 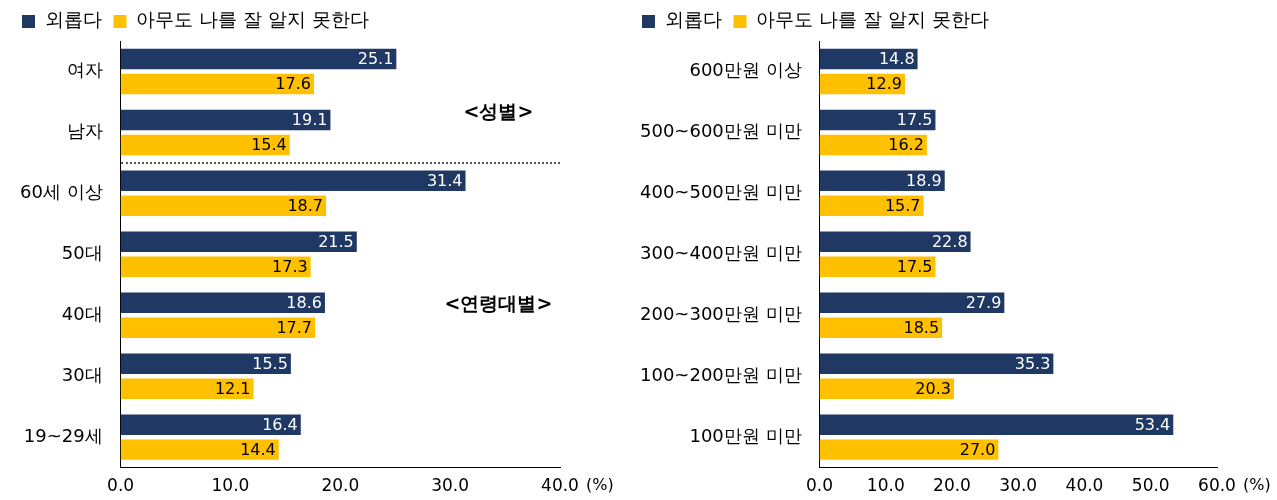 I want to click on data-label: 14.4, so click(x=258, y=449).